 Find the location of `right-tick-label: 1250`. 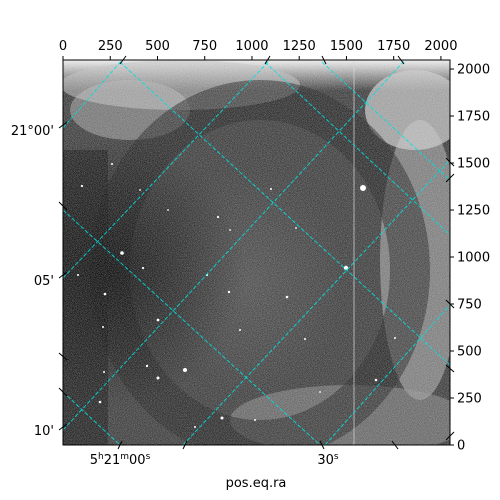

right-tick-label: 1250 is located at coordinates (473, 211).